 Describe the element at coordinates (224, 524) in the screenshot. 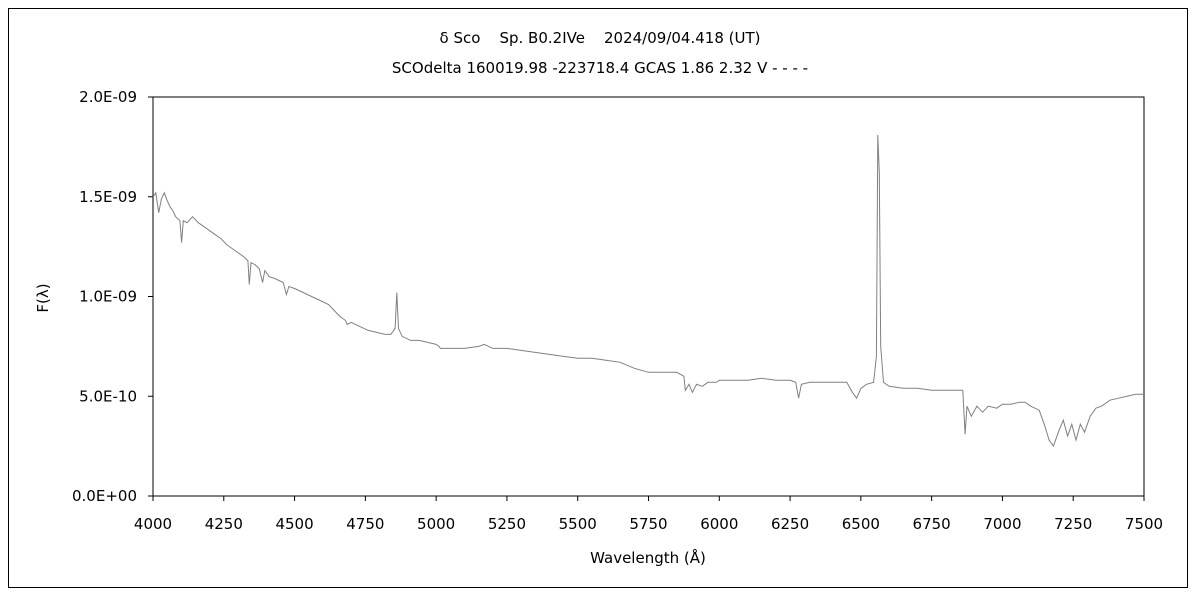

I see `x-tick-label: 4250` at that location.